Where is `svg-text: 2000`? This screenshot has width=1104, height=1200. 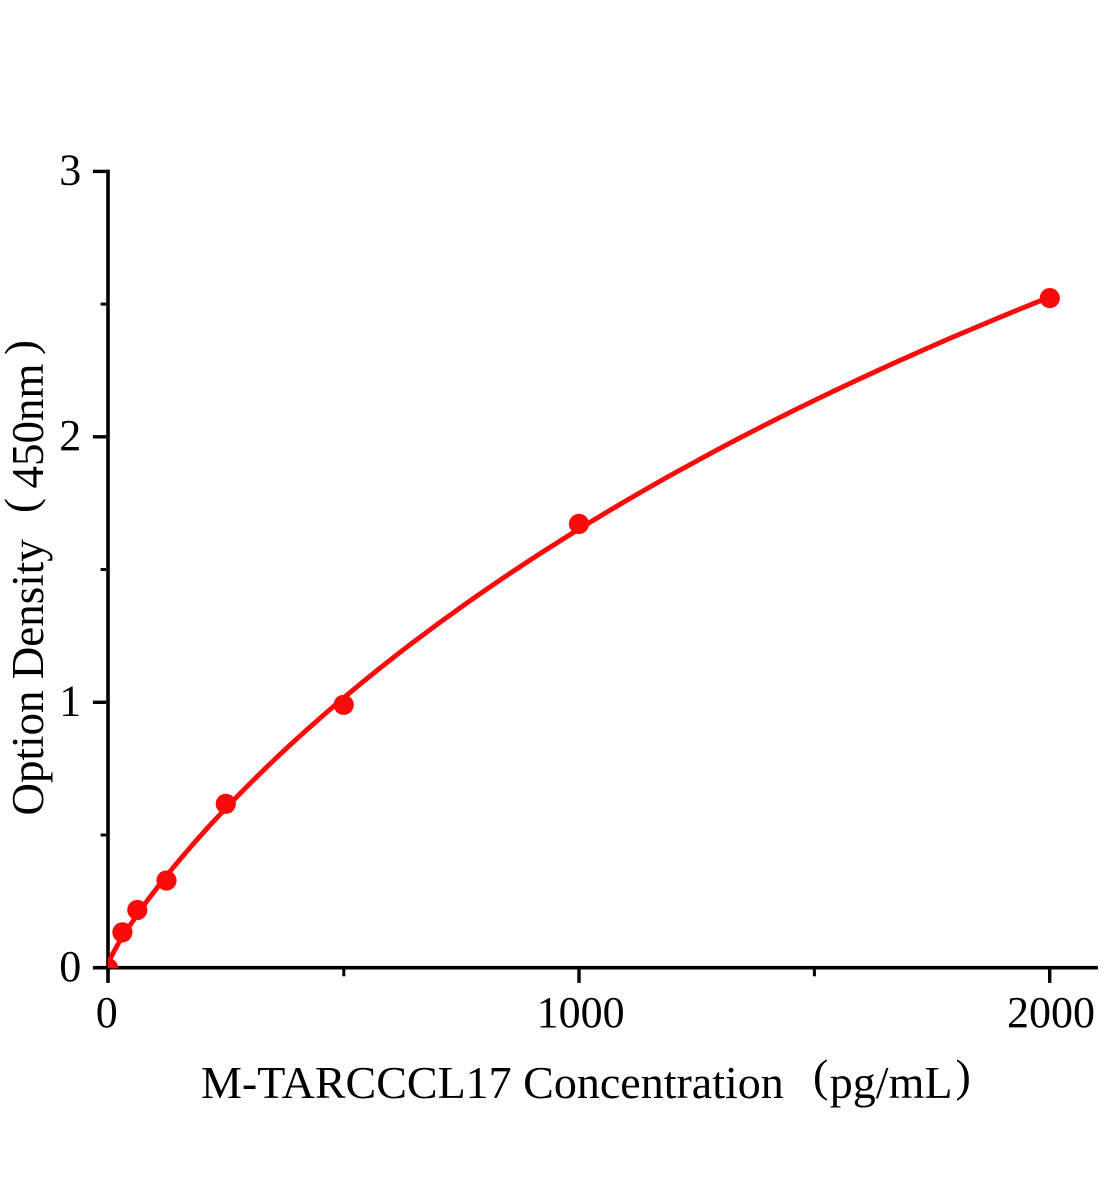 svg-text: 2000 is located at coordinates (1051, 1012).